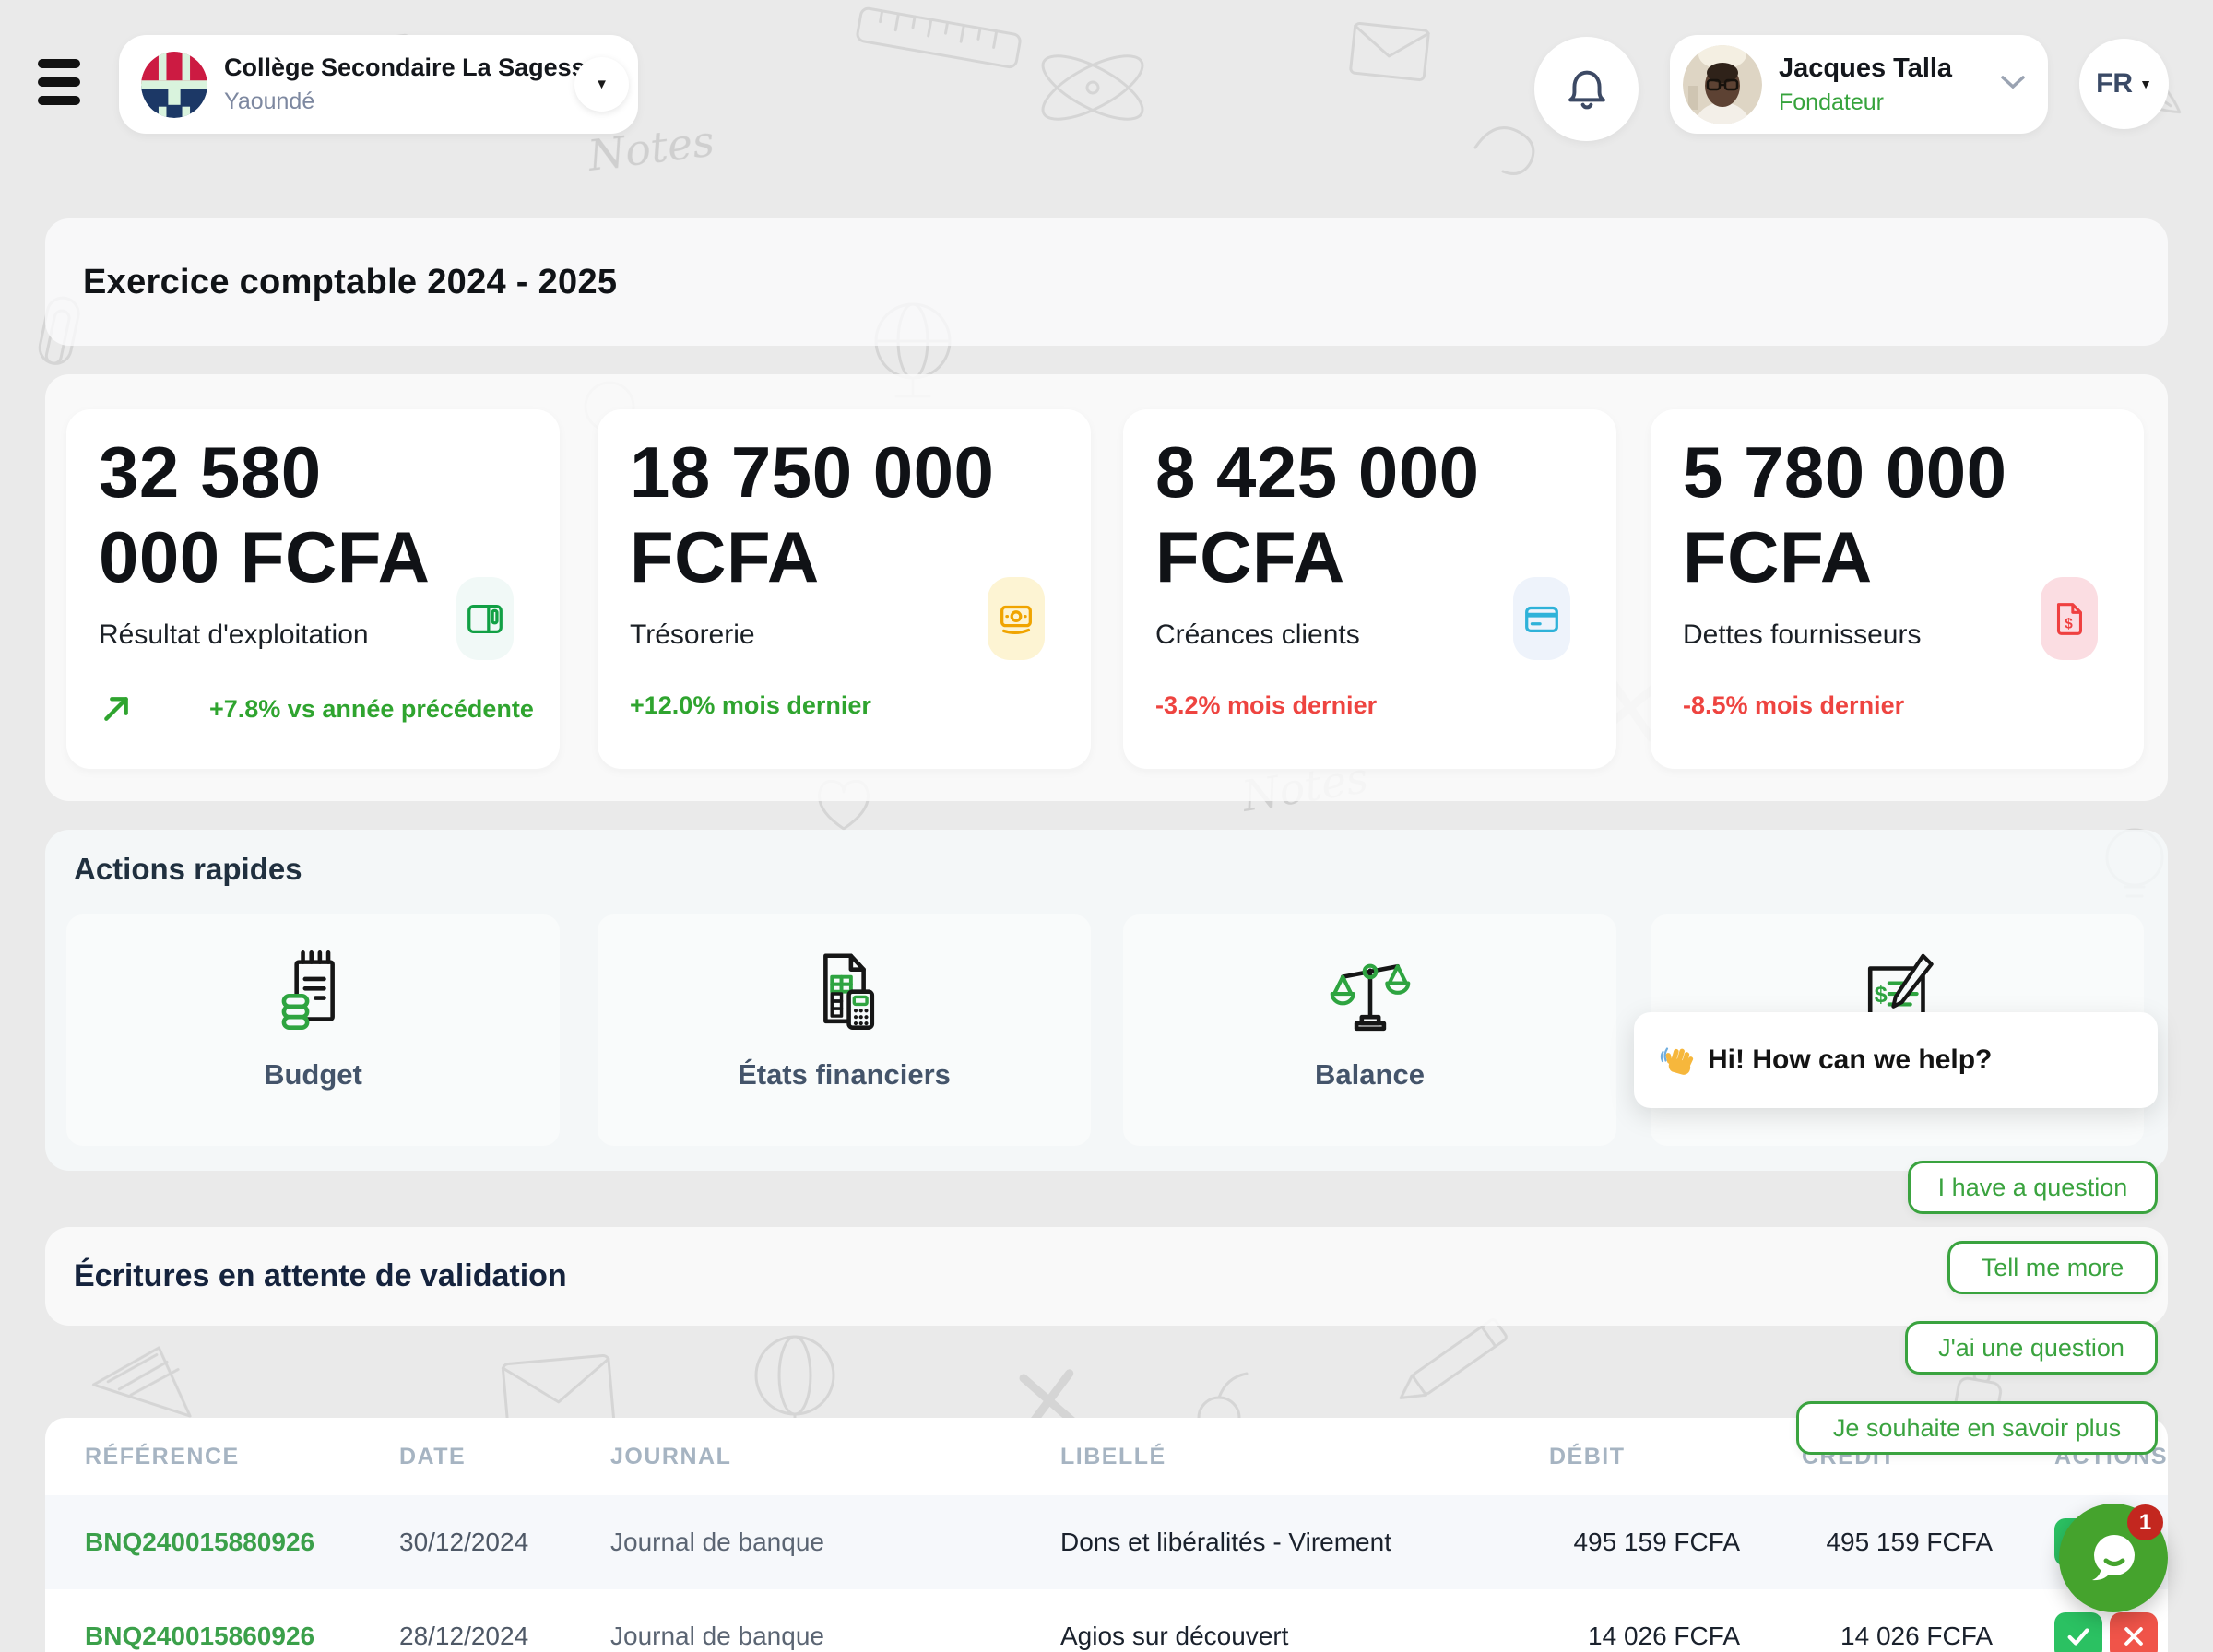  Describe the element at coordinates (2013, 82) in the screenshot. I see `chevron-down-icon` at that location.